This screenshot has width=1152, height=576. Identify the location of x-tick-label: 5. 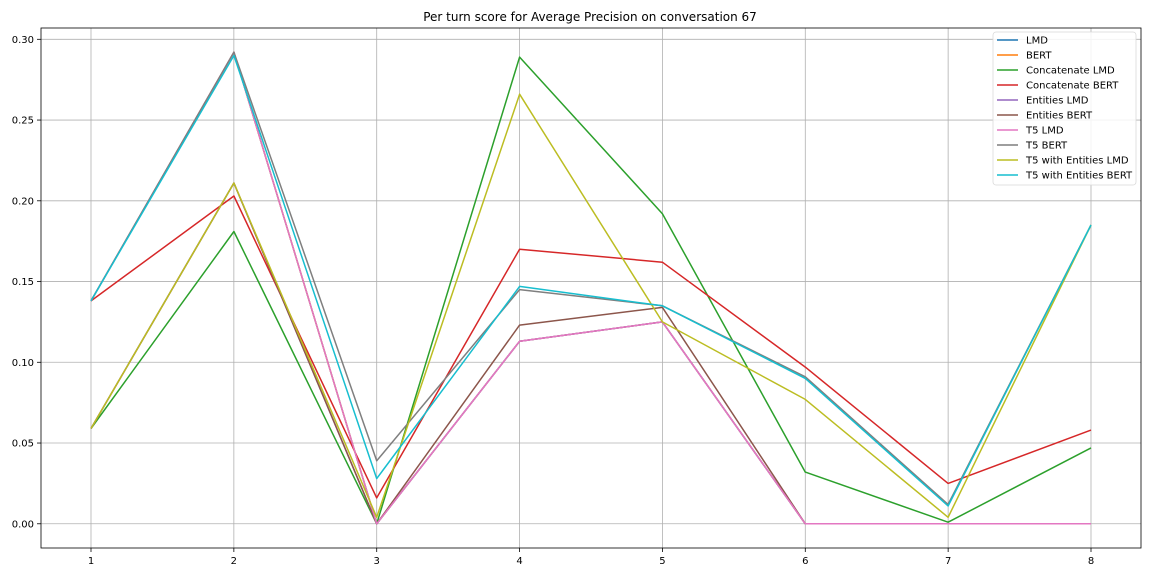
(662, 561).